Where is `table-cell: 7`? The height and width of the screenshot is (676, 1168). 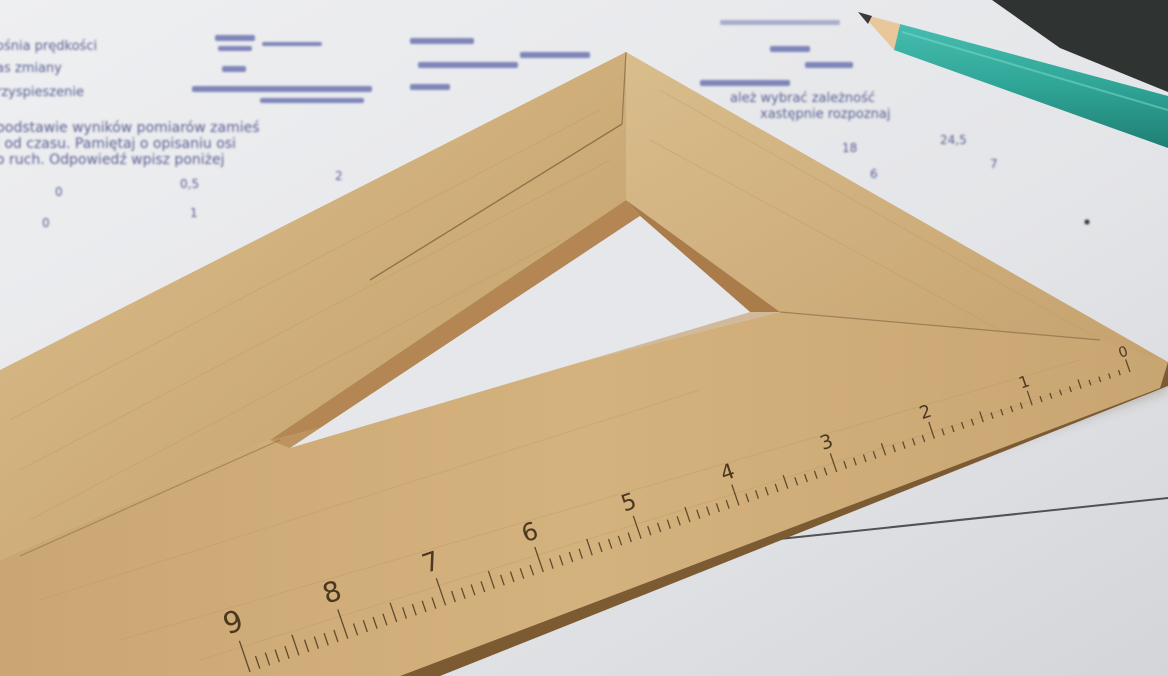 table-cell: 7 is located at coordinates (994, 164).